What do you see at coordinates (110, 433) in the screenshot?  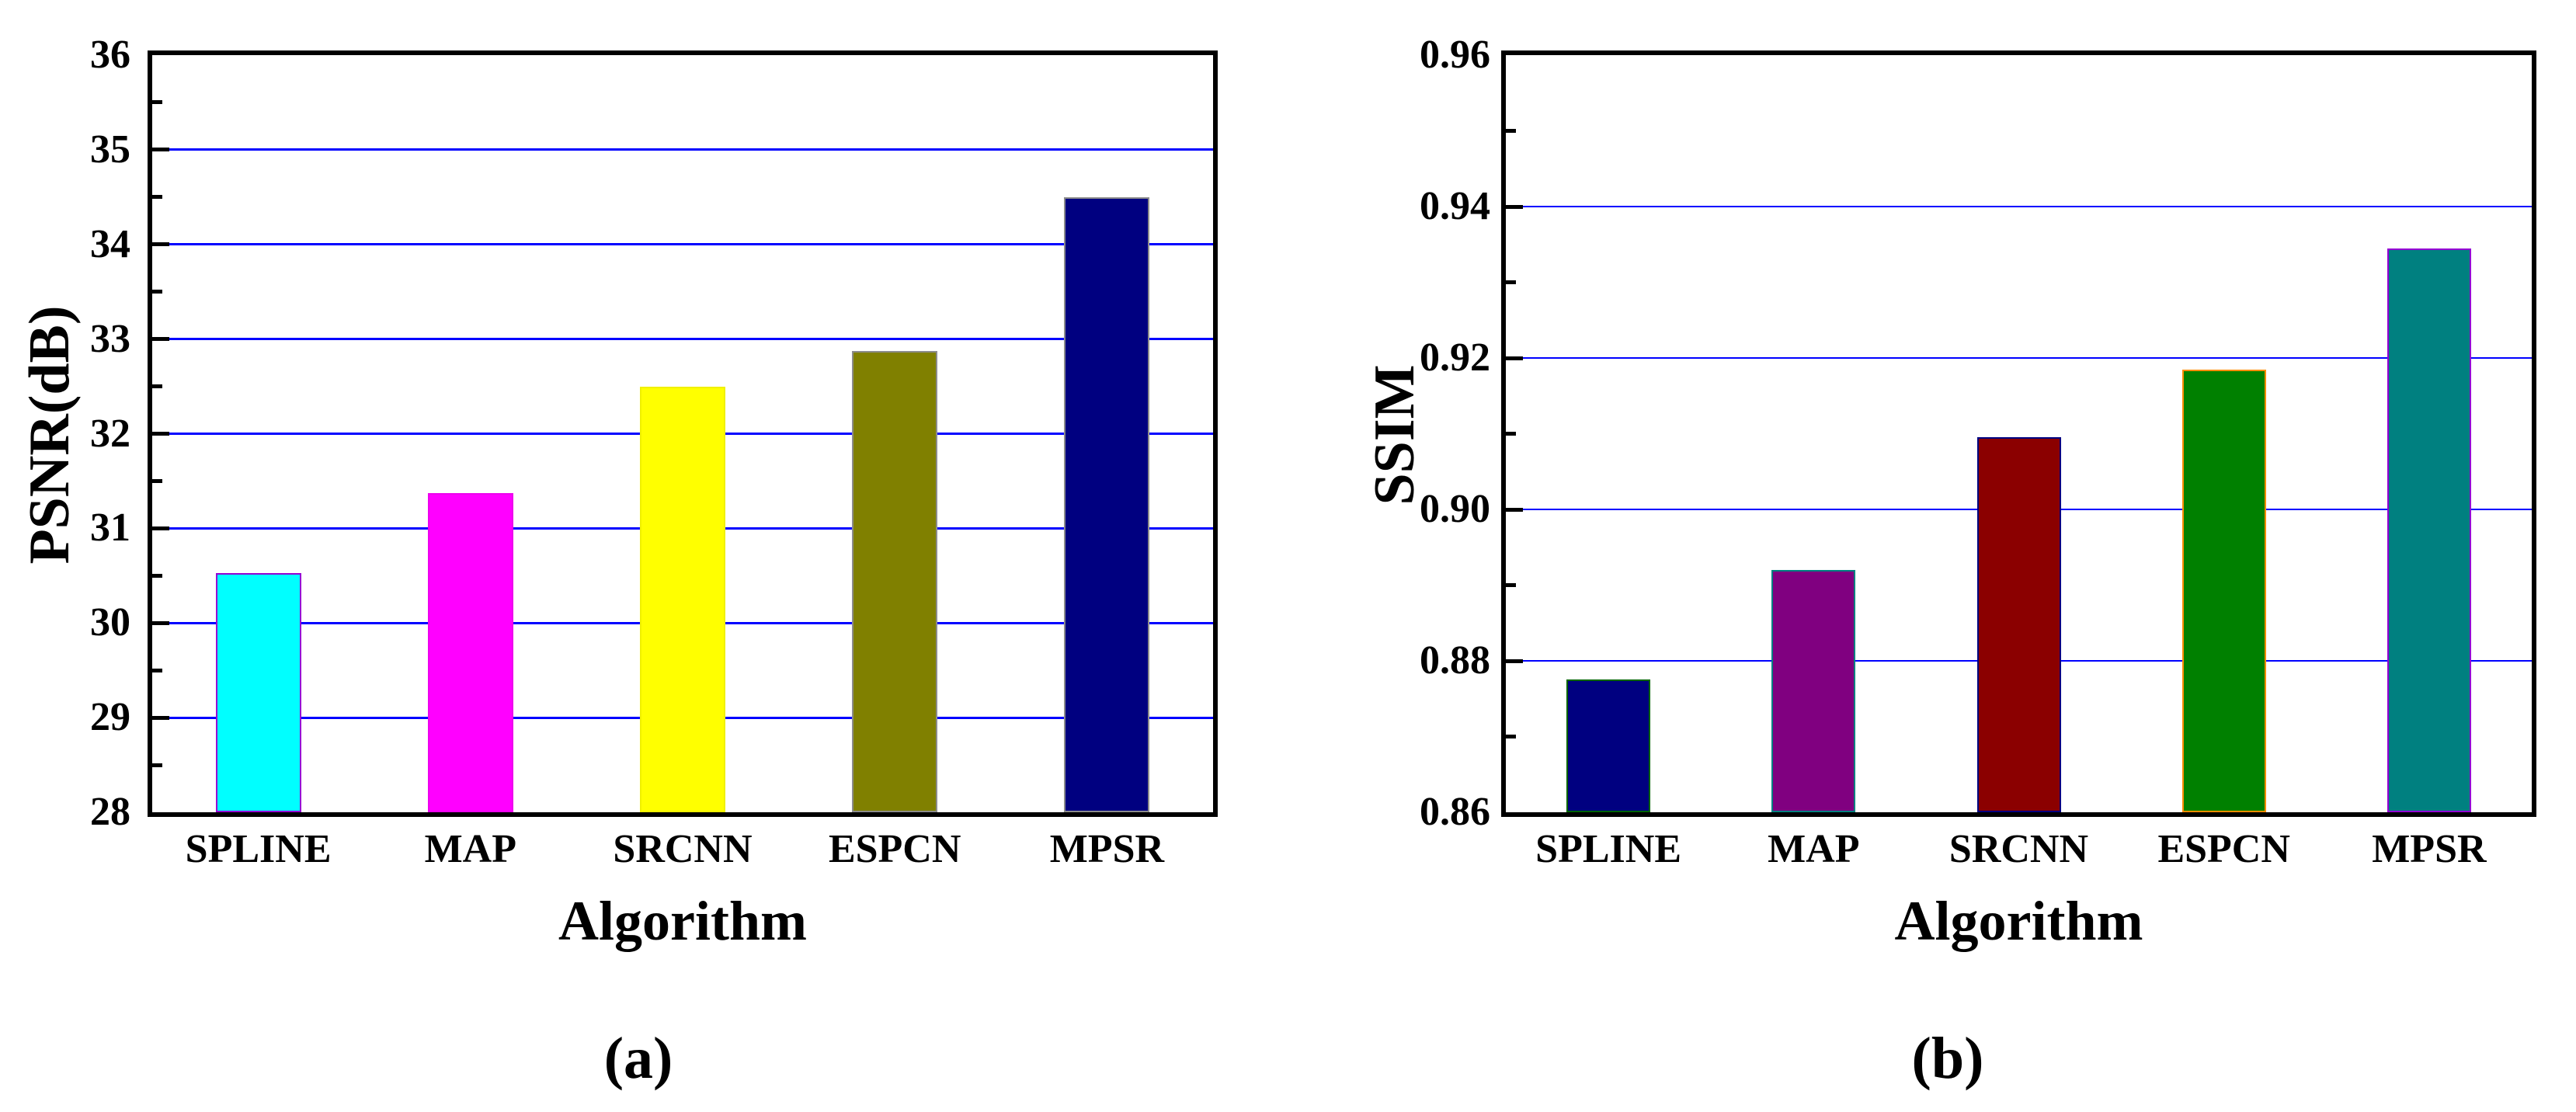 I see `y-tick-label-32: 32` at bounding box center [110, 433].